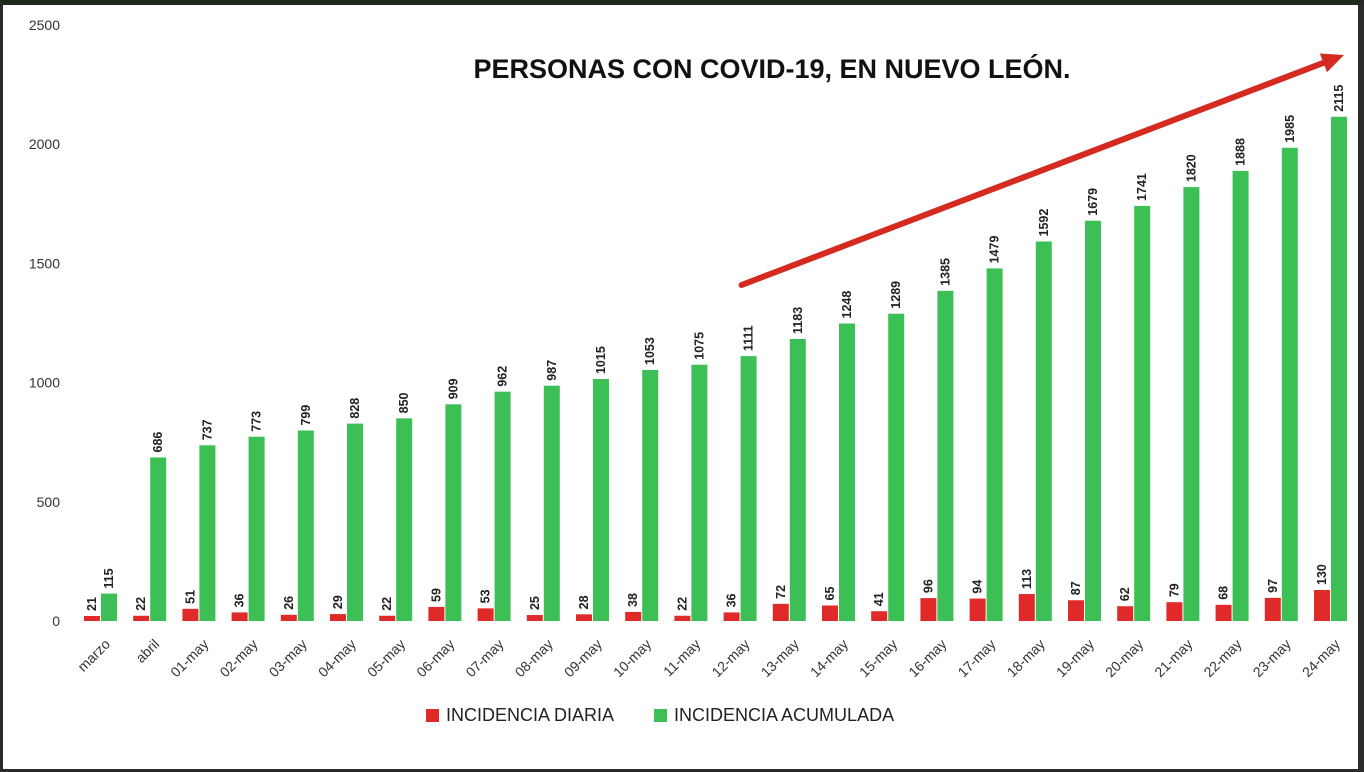 The width and height of the screenshot is (1364, 772). I want to click on x-tick-label: 10-may, so click(632, 658).